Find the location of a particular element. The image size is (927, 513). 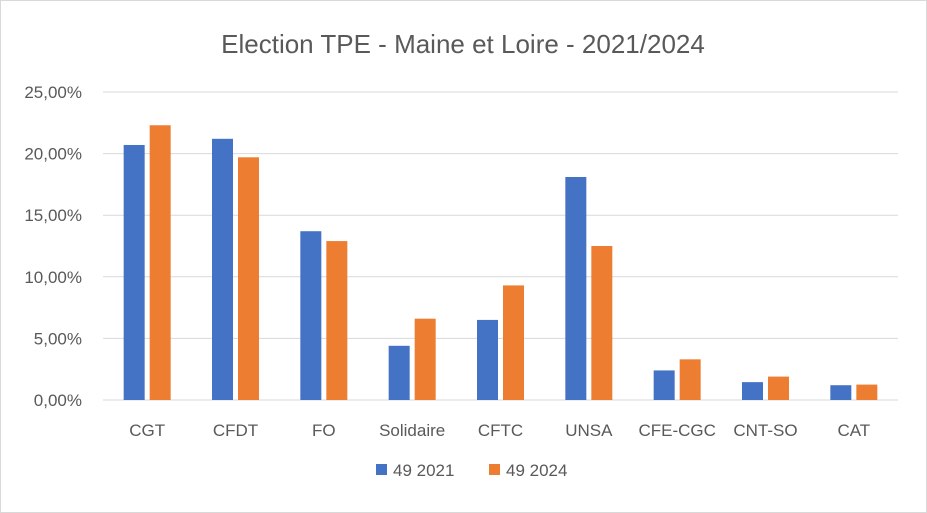

y-tick-label: 5,00% is located at coordinates (58, 338).